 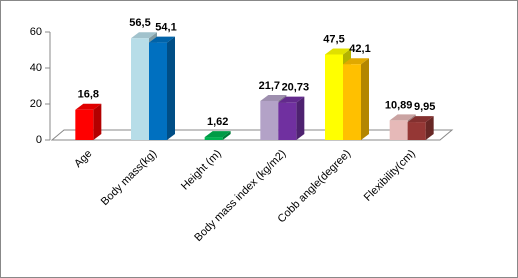 I want to click on value-label: 20,73, so click(x=296, y=88).